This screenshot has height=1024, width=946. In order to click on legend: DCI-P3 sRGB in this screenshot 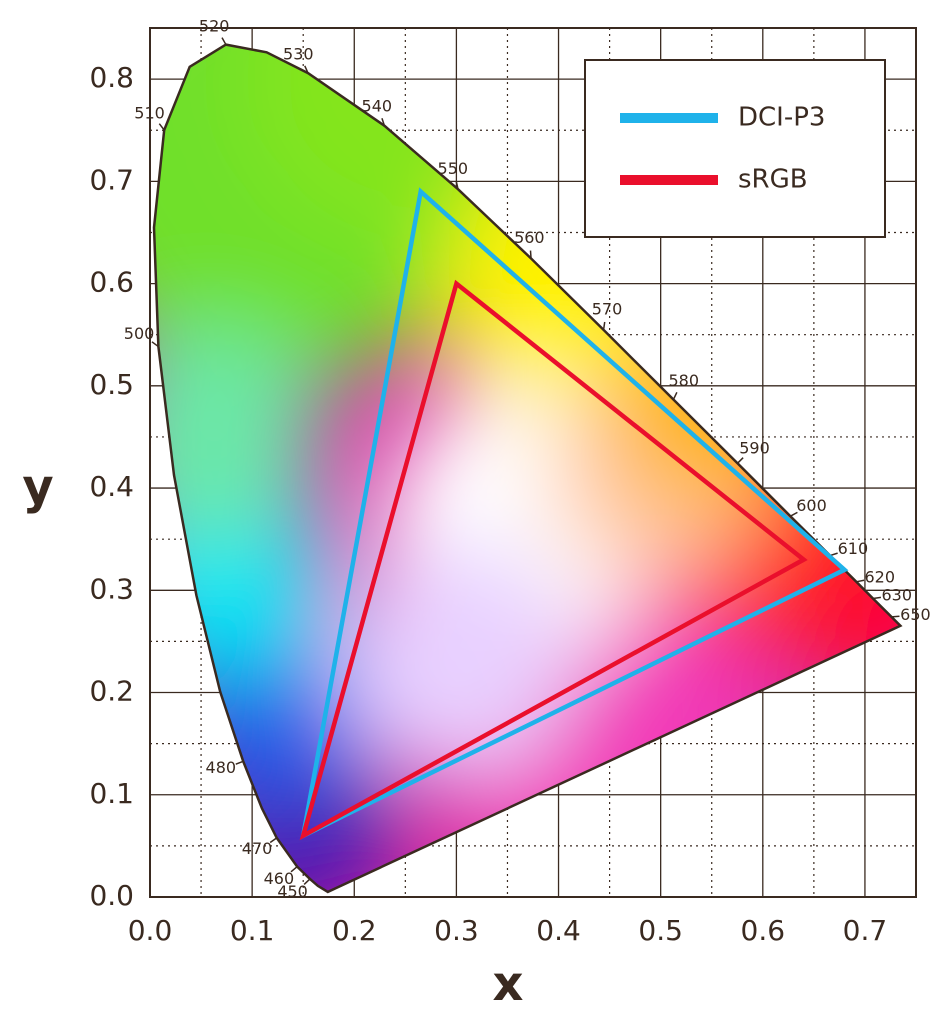, I will do `click(735, 148)`.